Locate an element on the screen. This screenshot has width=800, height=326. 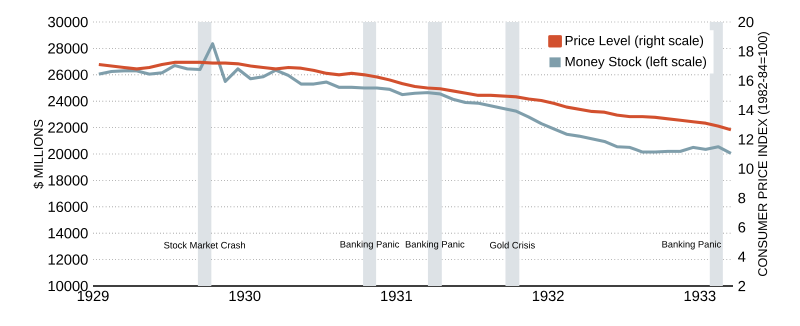
y-tick-label: 28000 is located at coordinates (68, 48).